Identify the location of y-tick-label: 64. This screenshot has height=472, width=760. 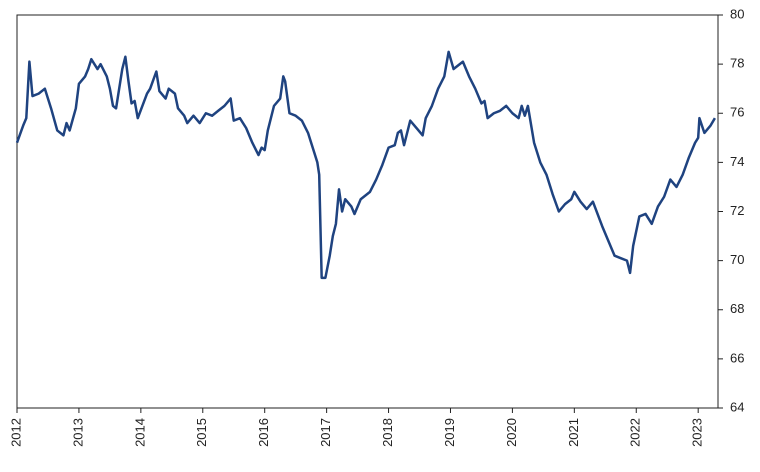
(737, 406).